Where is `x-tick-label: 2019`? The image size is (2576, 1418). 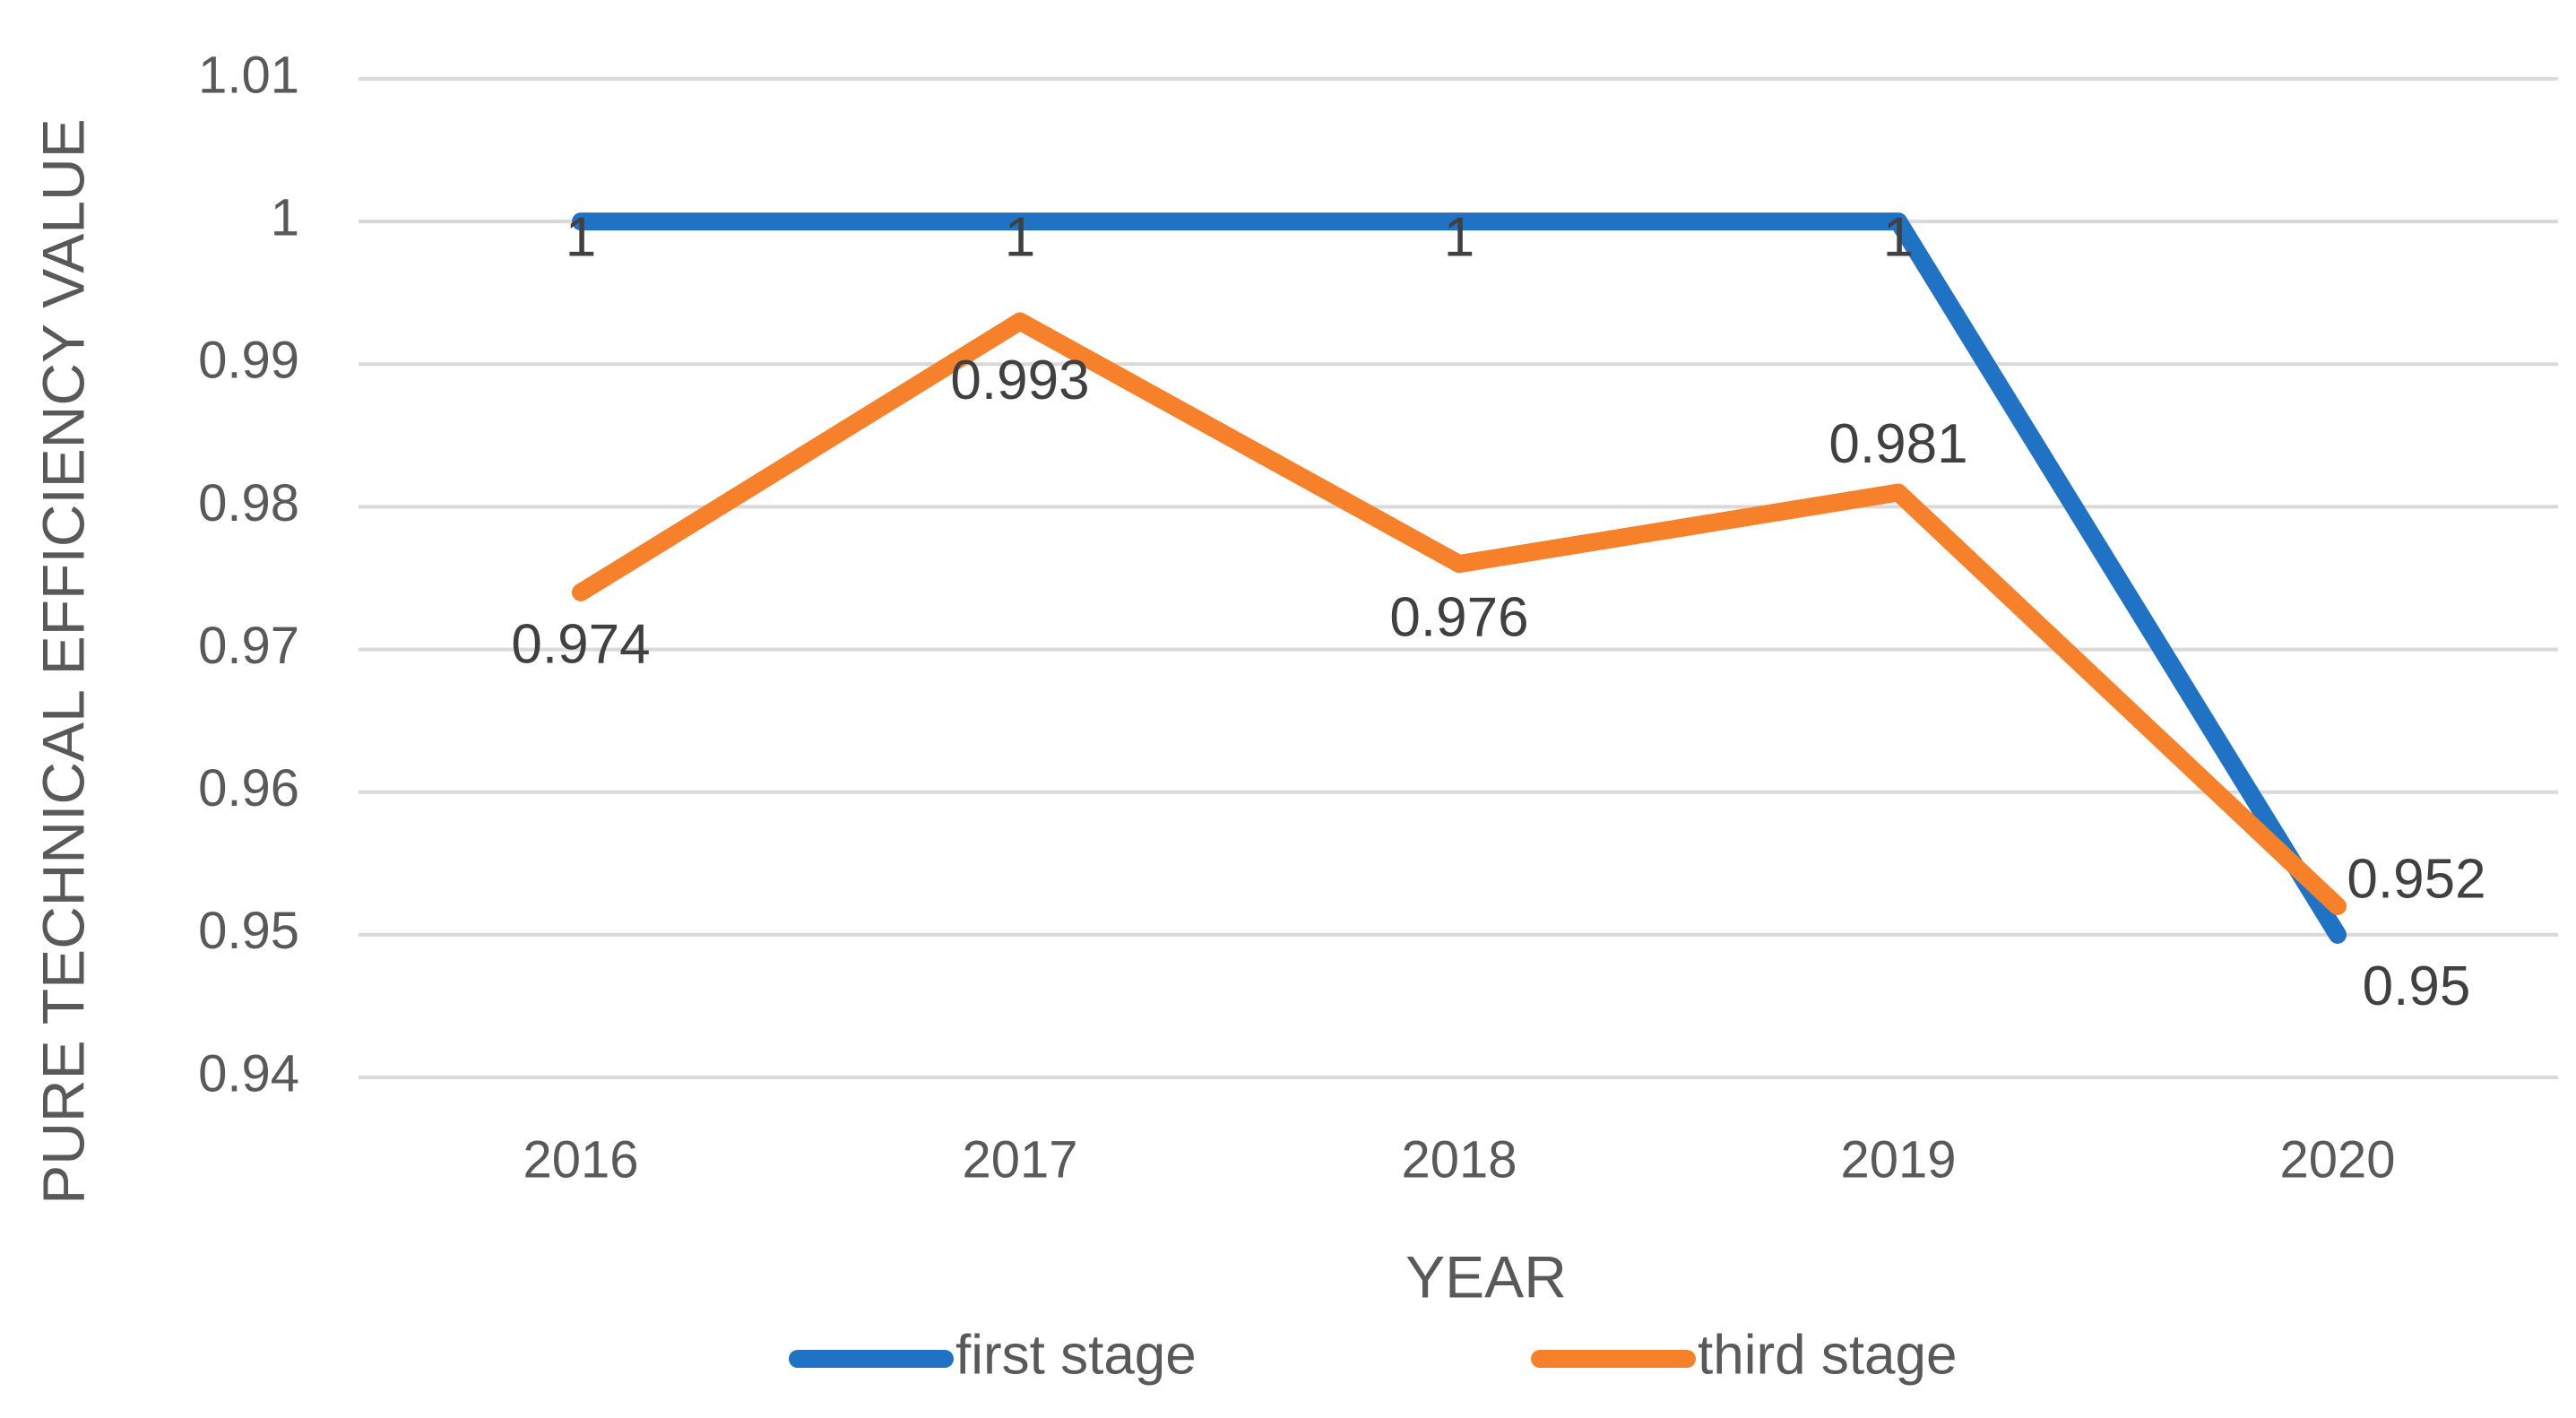 x-tick-label: 2019 is located at coordinates (1898, 1160).